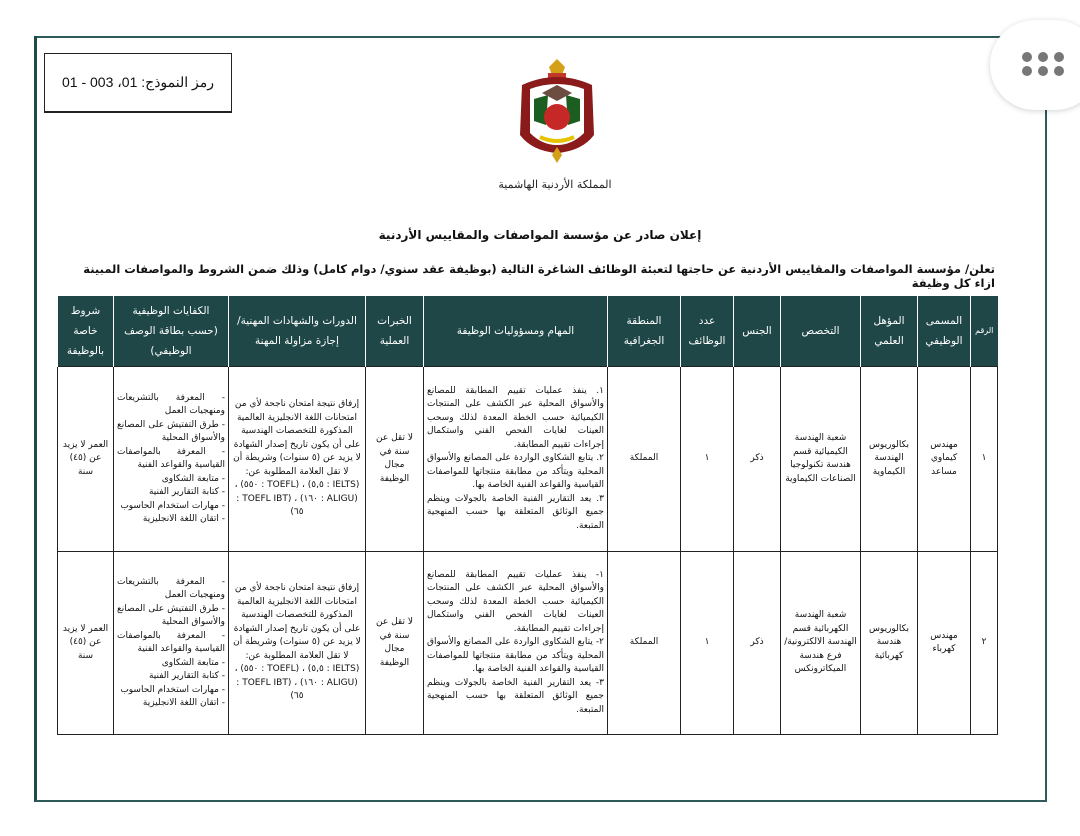 The width and height of the screenshot is (1080, 836). What do you see at coordinates (944, 643) in the screenshot?
I see `cell-job-title: مهندس كهرباء` at bounding box center [944, 643].